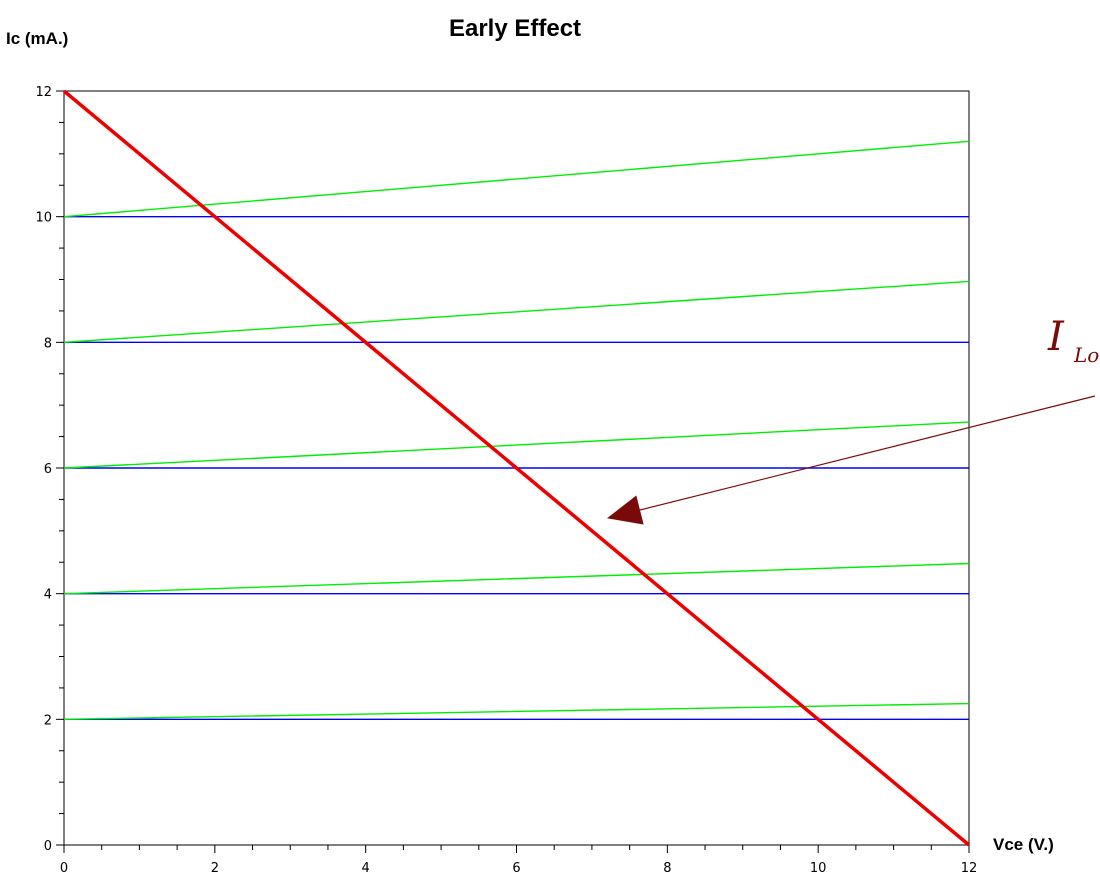 The image size is (1100, 885). Describe the element at coordinates (667, 868) in the screenshot. I see `x-tick-label: 8` at that location.